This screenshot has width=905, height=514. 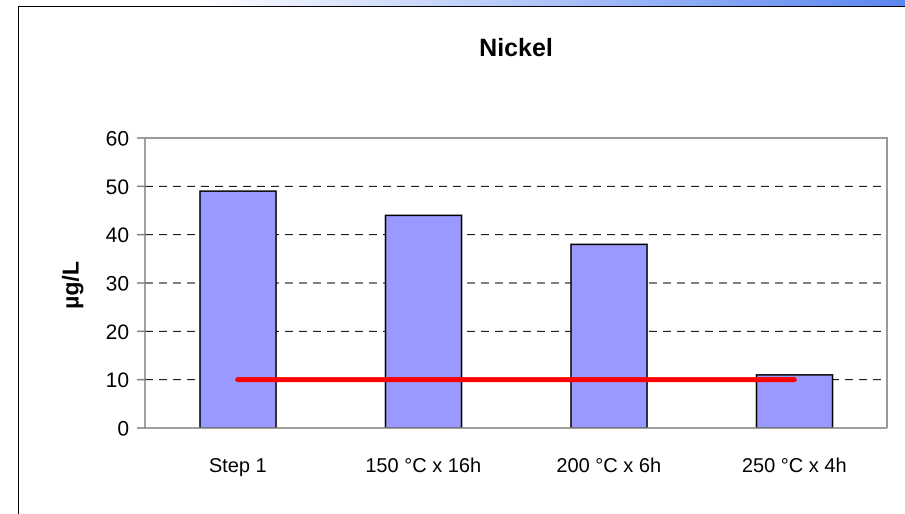 What do you see at coordinates (237, 466) in the screenshot?
I see `x-tick-label: Step 1` at bounding box center [237, 466].